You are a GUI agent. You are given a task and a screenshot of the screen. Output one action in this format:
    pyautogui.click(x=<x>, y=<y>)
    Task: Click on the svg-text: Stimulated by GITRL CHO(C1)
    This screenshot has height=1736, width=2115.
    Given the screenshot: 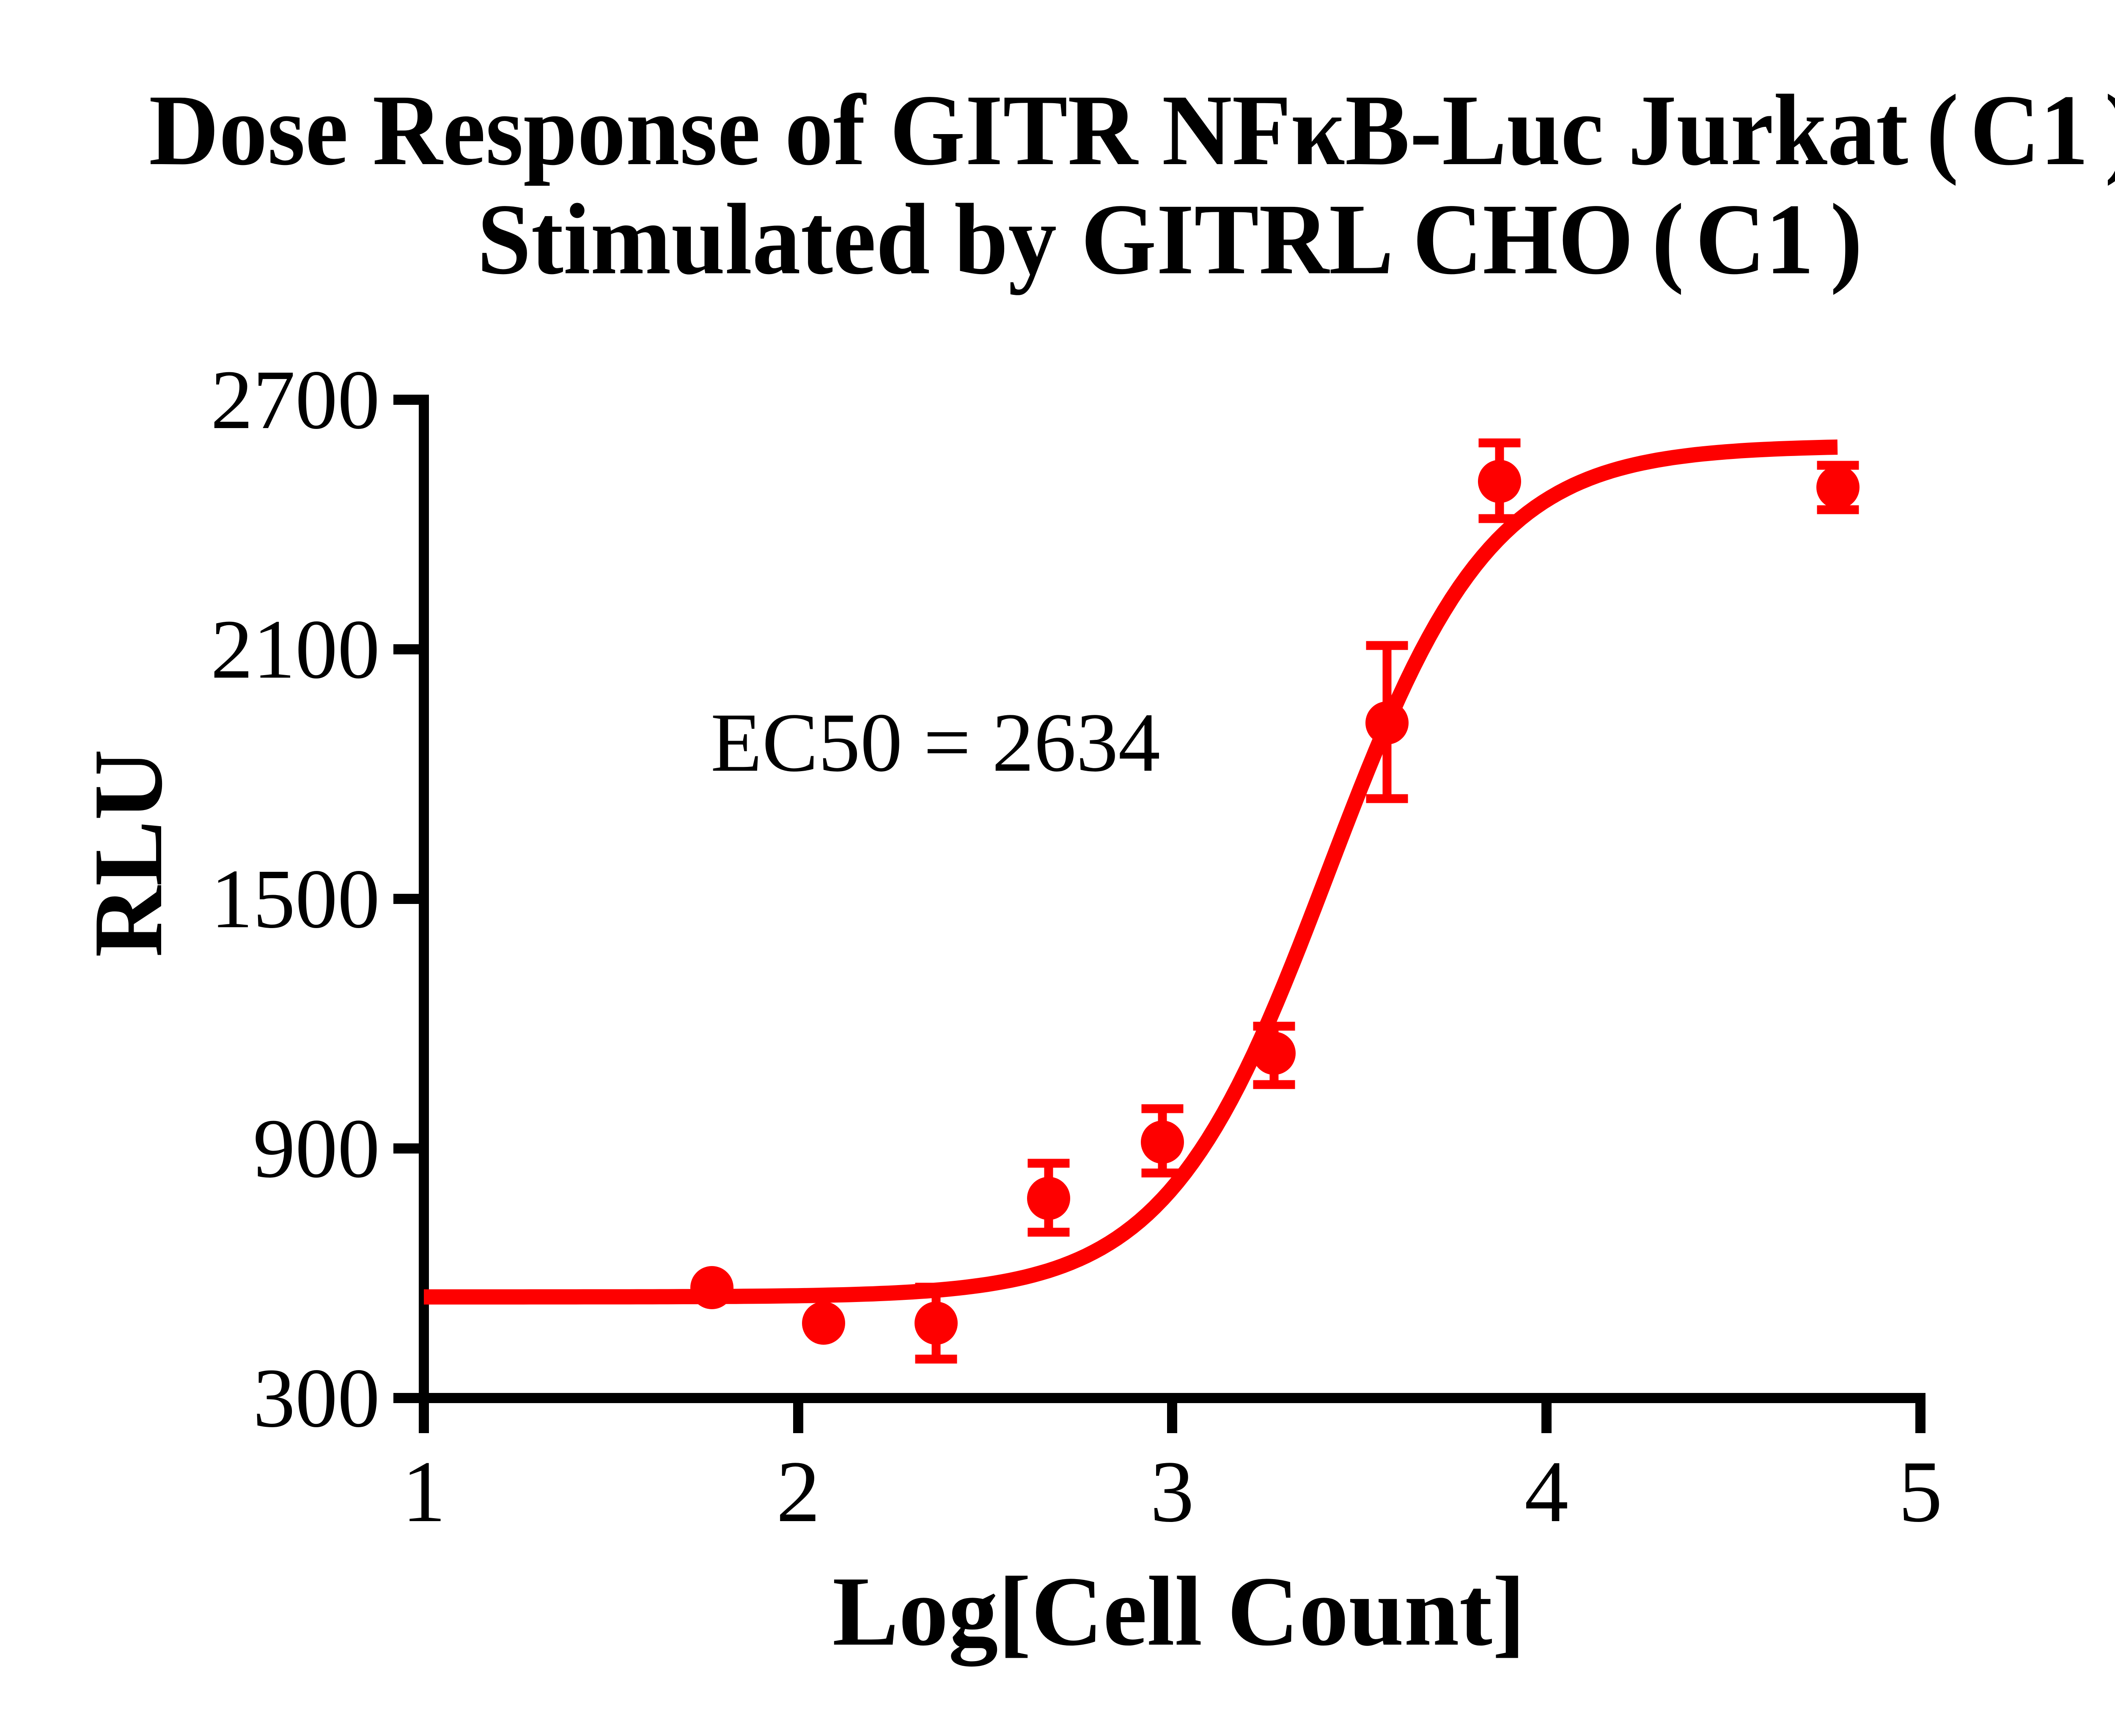 What is the action you would take?
    pyautogui.click(x=1169, y=239)
    